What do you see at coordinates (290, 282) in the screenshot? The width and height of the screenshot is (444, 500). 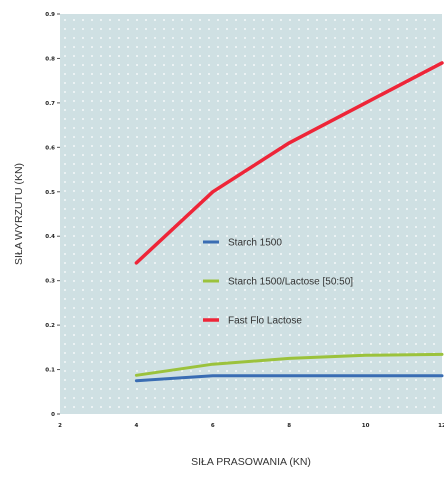 I see `legend-label: Starch 1500/Lactose [50:50]` at bounding box center [290, 282].